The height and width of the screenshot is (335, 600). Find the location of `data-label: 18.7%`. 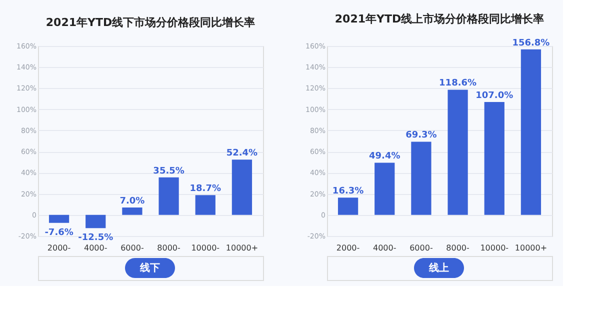

data-label: 18.7% is located at coordinates (205, 189).